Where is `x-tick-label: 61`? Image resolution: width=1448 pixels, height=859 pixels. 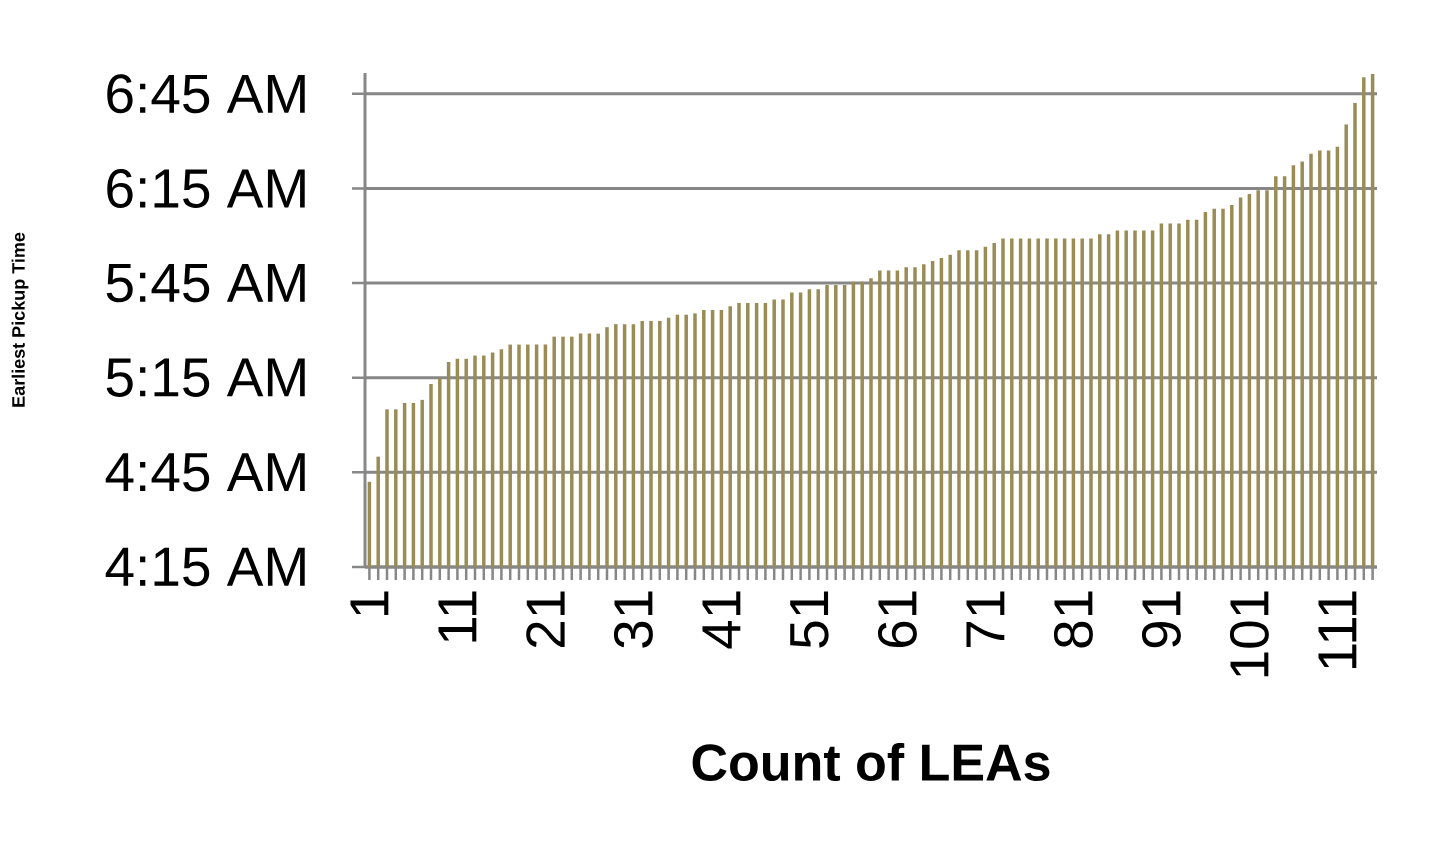 x-tick-label: 61 is located at coordinates (897, 619).